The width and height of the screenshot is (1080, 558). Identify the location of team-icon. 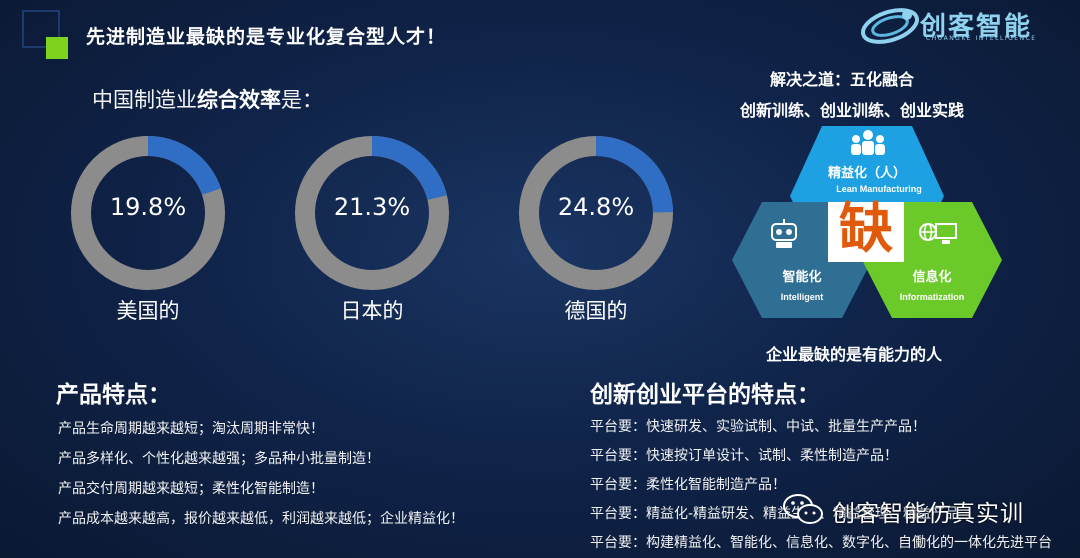
(868, 142).